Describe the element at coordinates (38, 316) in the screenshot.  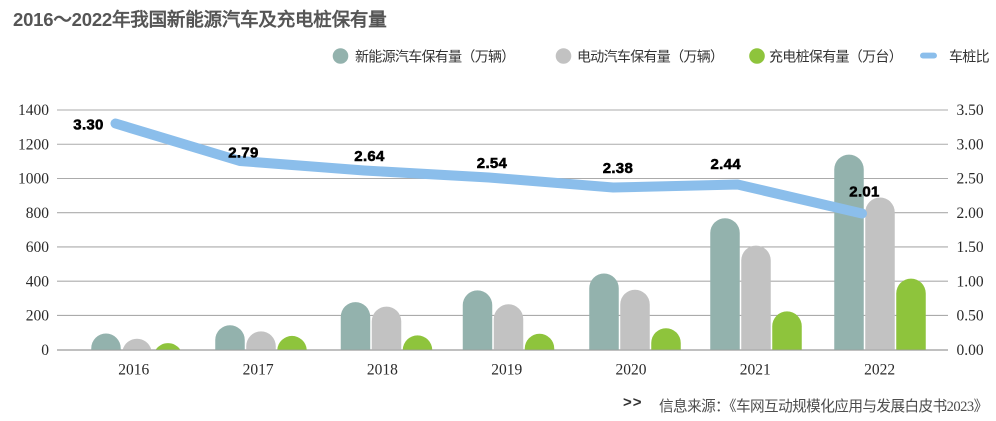
I see `svg-text: 200` at that location.